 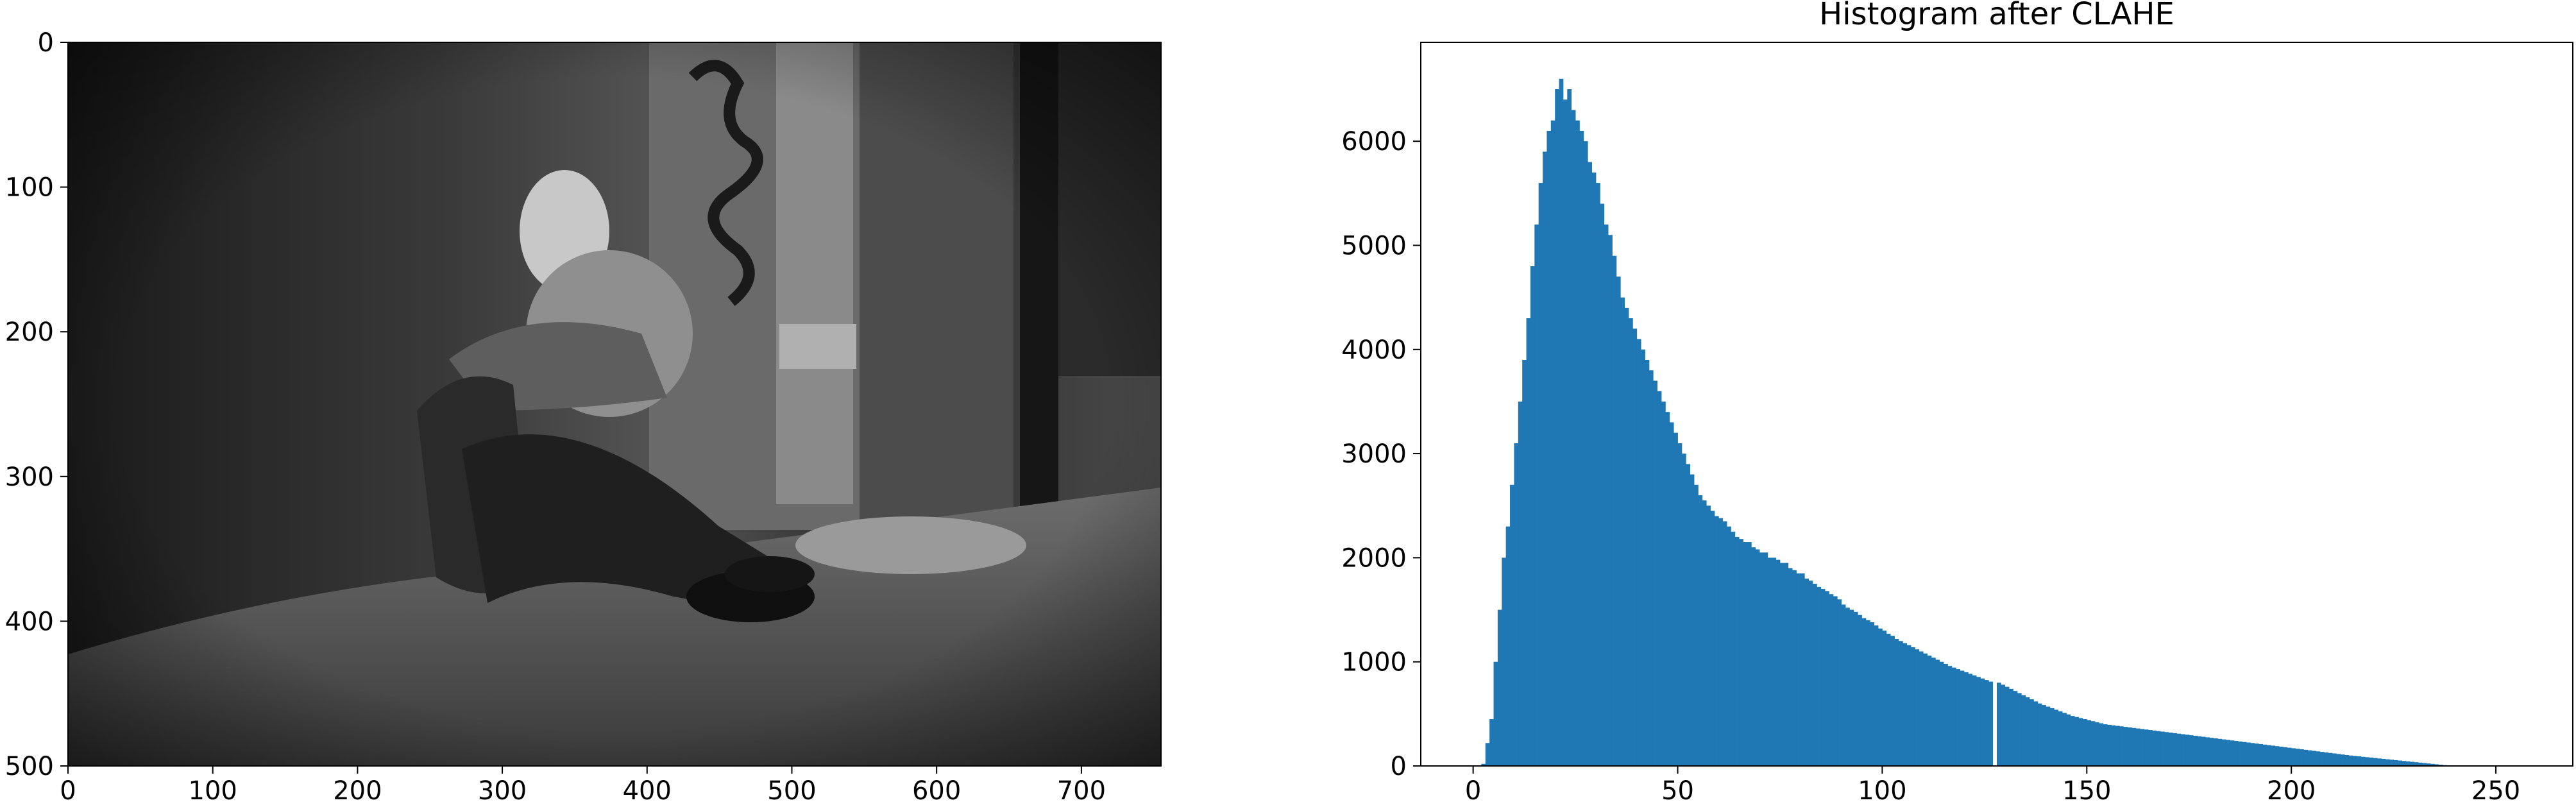 I want to click on histogram-x-tick-label: 100, so click(x=1882, y=791).